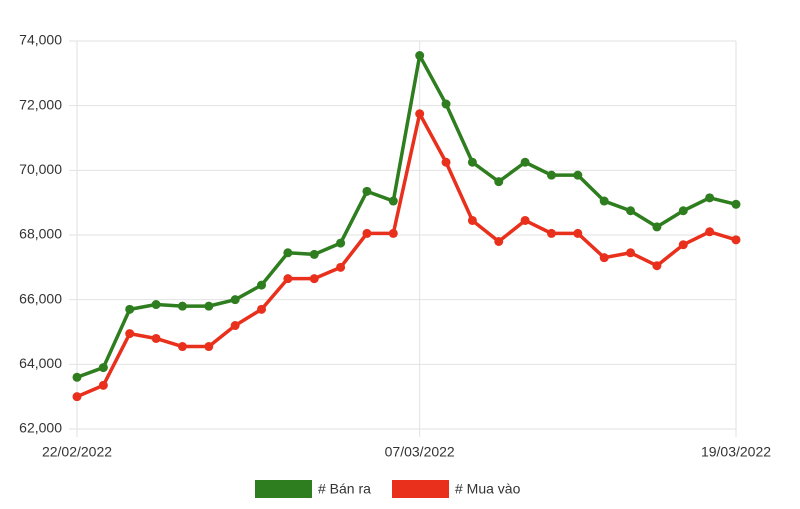 The height and width of the screenshot is (509, 800). What do you see at coordinates (420, 452) in the screenshot?
I see `x-tick-label: 07/03/2022` at bounding box center [420, 452].